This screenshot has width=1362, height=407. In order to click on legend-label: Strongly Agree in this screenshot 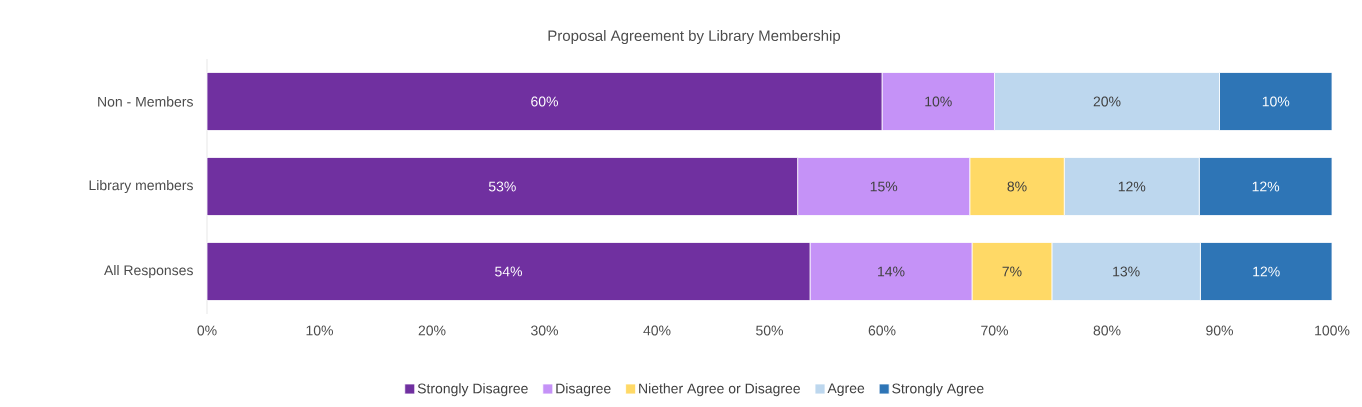, I will do `click(938, 390)`.